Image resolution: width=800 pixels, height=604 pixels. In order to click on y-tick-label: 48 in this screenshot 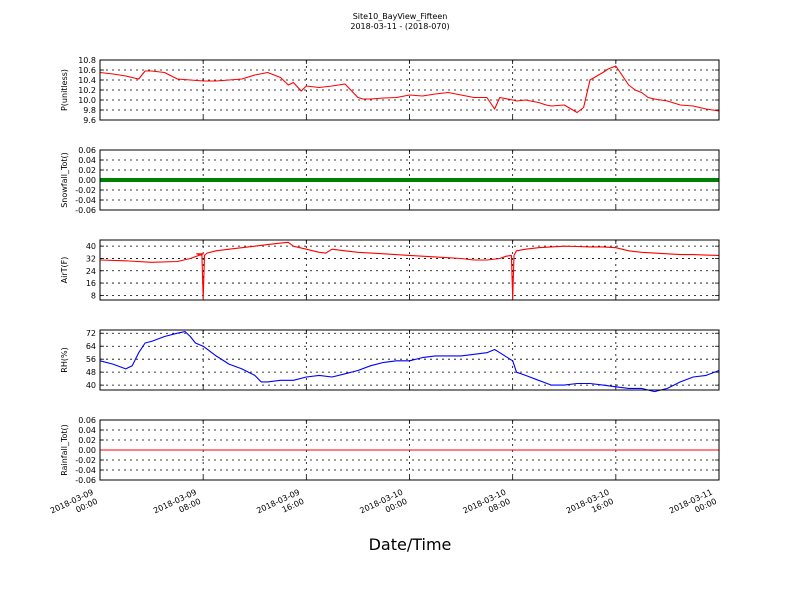, I will do `click(91, 372)`.